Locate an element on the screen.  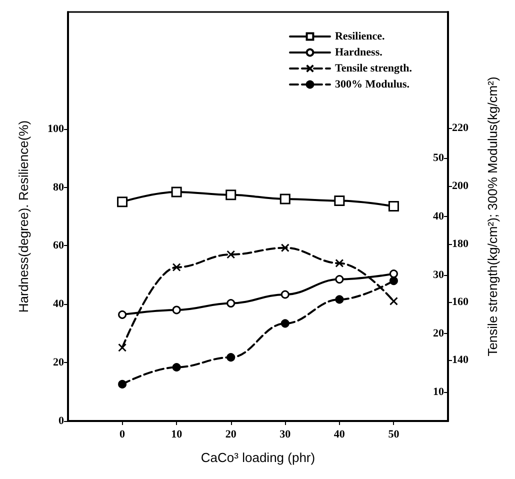
y2-tick-label: 50 is located at coordinates (438, 158).